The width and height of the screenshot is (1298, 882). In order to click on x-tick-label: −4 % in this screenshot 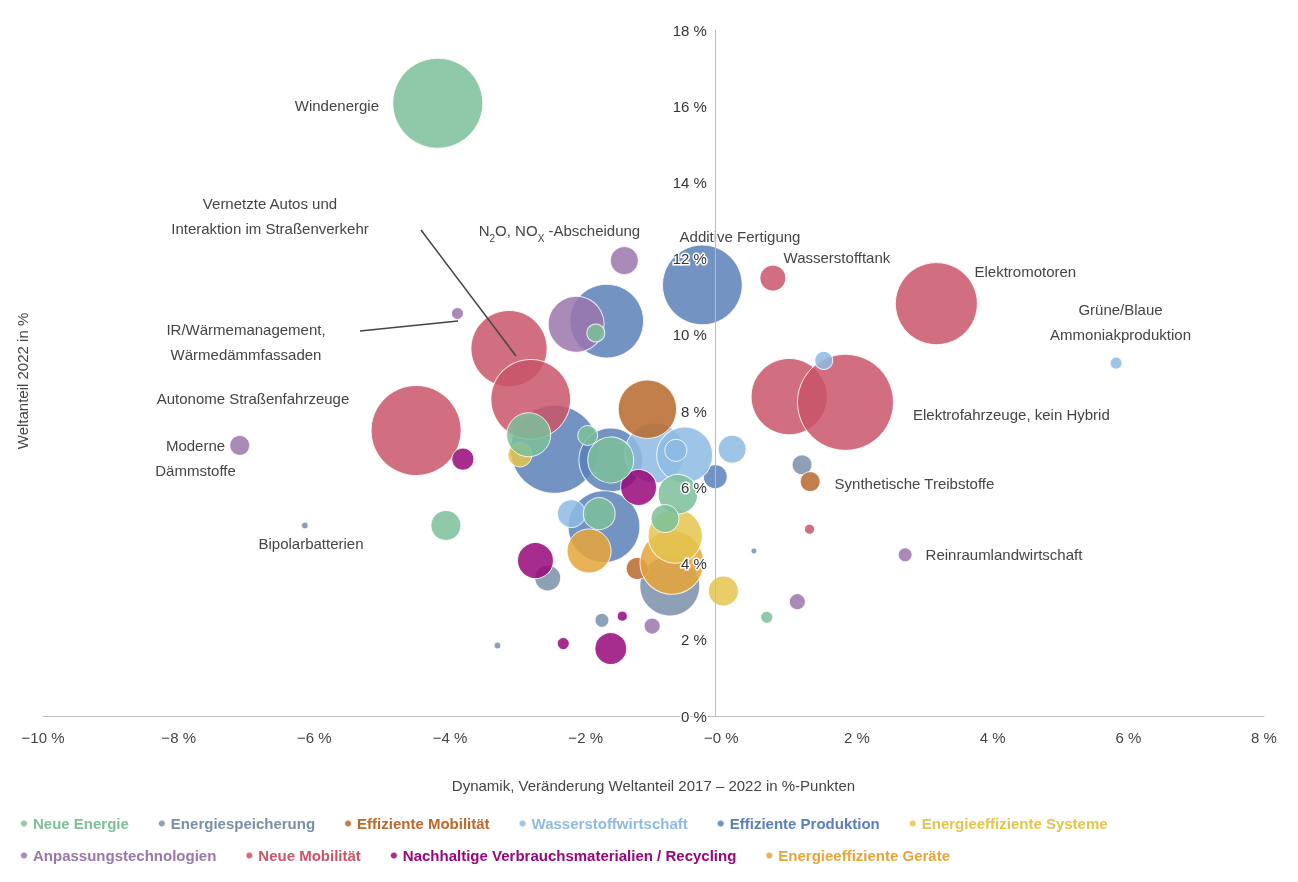, I will do `click(450, 737)`.